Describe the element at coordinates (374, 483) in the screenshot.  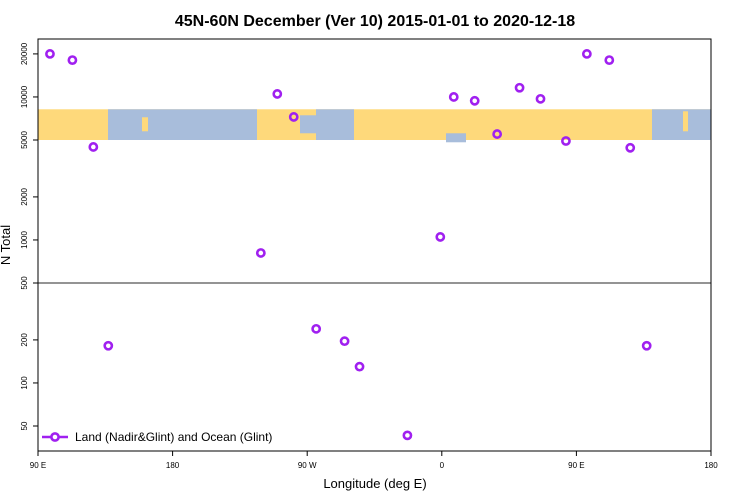
I see `x-axis-label: Longitude (deg E)` at that location.